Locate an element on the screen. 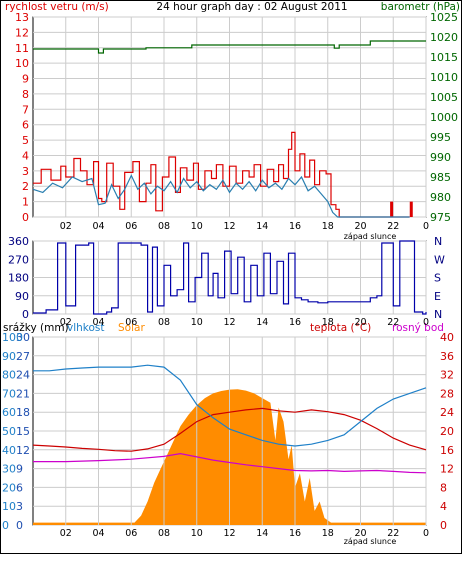 This screenshot has width=464, height=566. pressure-y-tick-label: 1000 is located at coordinates (444, 117).